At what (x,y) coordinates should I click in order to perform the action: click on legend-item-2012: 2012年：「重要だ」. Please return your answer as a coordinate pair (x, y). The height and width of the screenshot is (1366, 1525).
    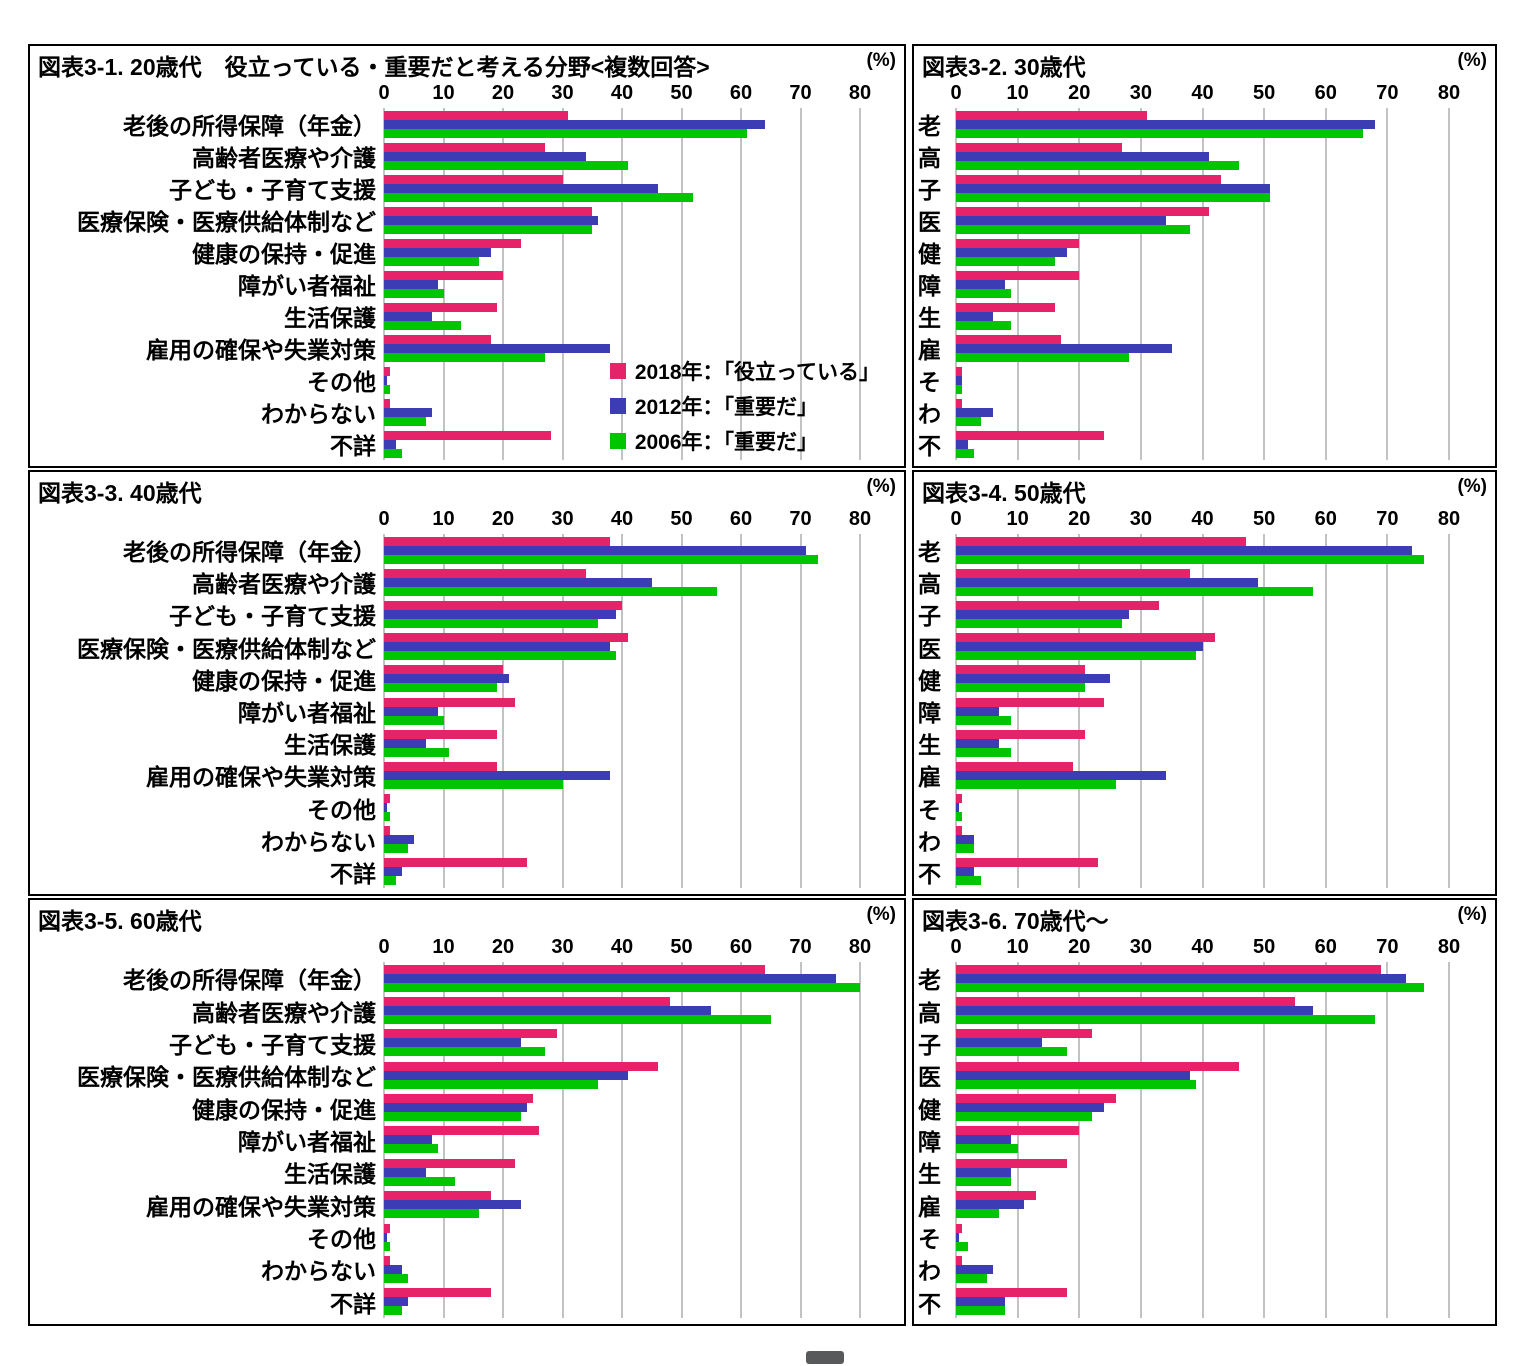
    Looking at the image, I should click on (744, 406).